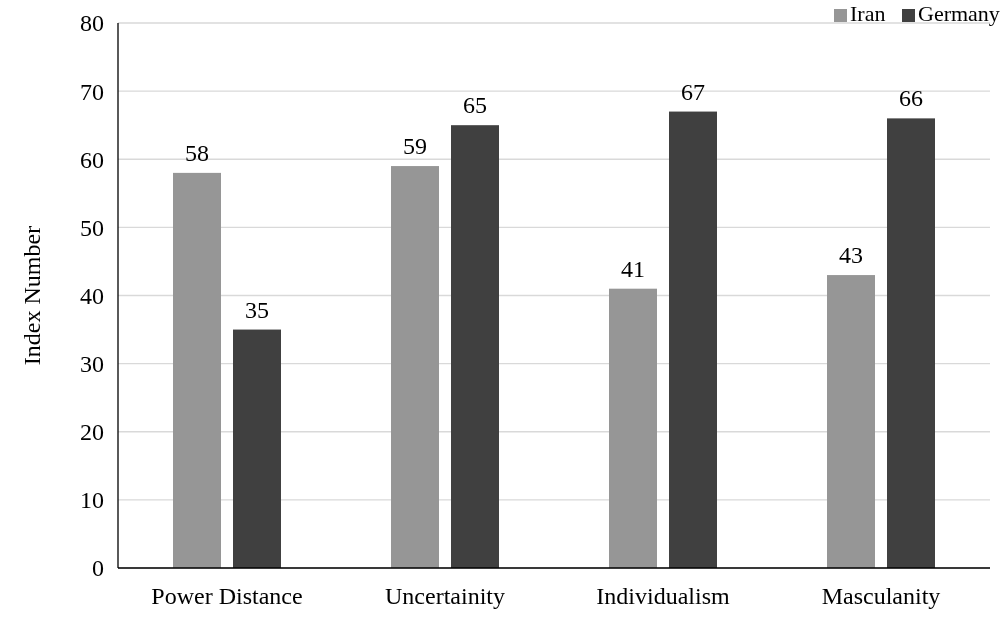 The height and width of the screenshot is (623, 1005). Describe the element at coordinates (851, 255) in the screenshot. I see `data-label: 43` at that location.